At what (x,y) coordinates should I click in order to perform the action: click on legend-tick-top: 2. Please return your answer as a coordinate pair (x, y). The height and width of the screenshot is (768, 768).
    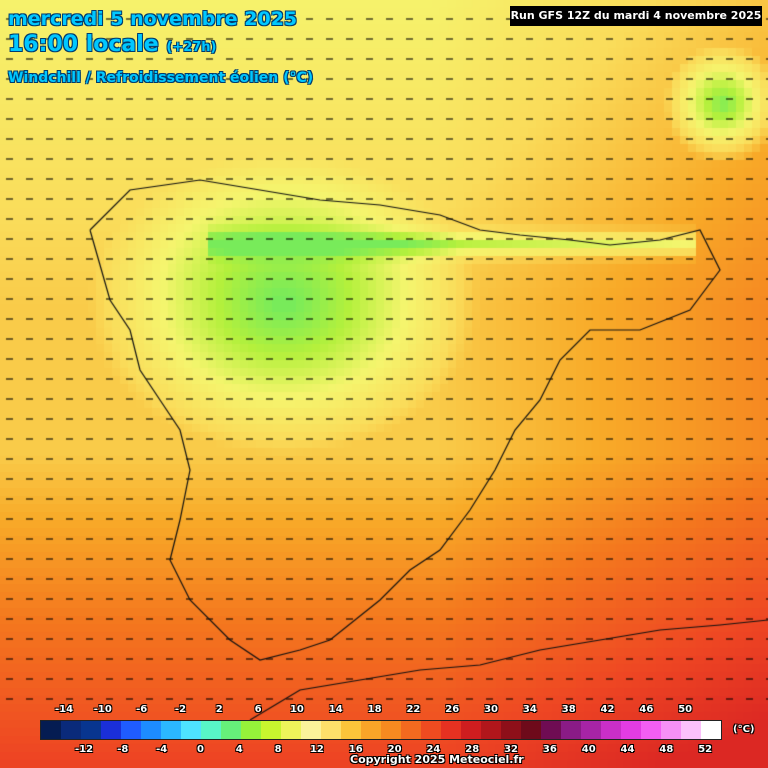
    Looking at the image, I should click on (219, 709).